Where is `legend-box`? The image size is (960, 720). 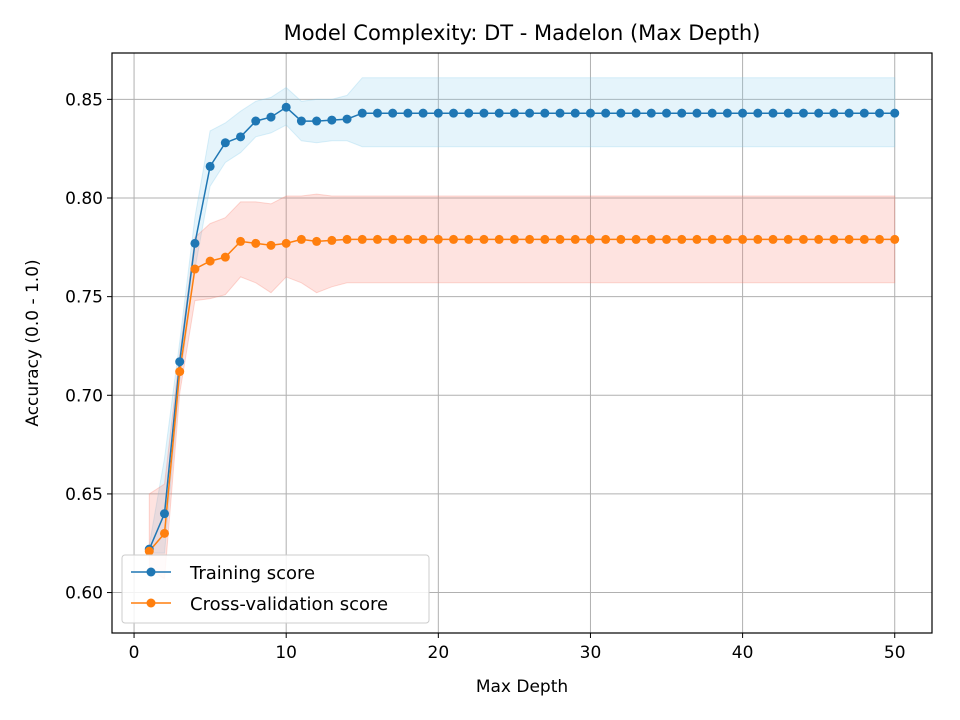 legend-box is located at coordinates (275, 589).